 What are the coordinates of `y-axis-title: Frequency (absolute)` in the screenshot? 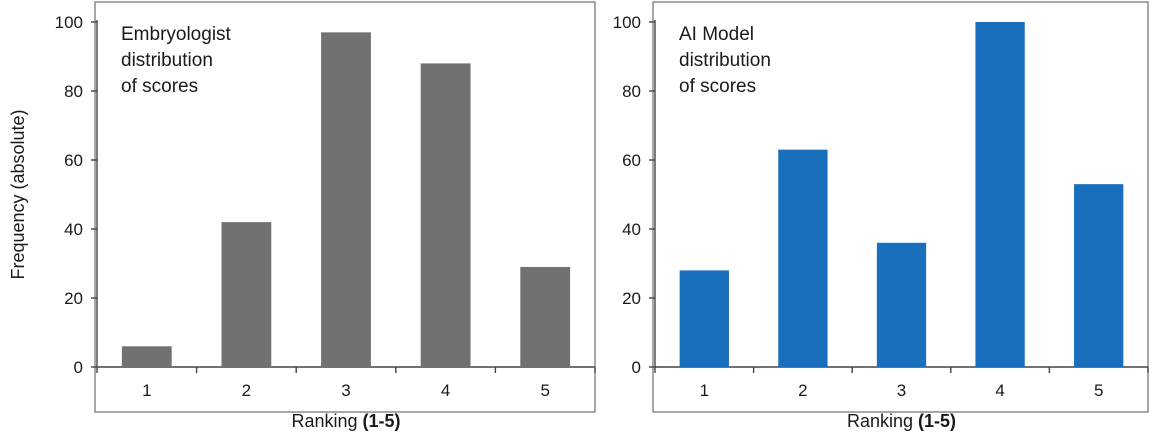 It's located at (18, 194).